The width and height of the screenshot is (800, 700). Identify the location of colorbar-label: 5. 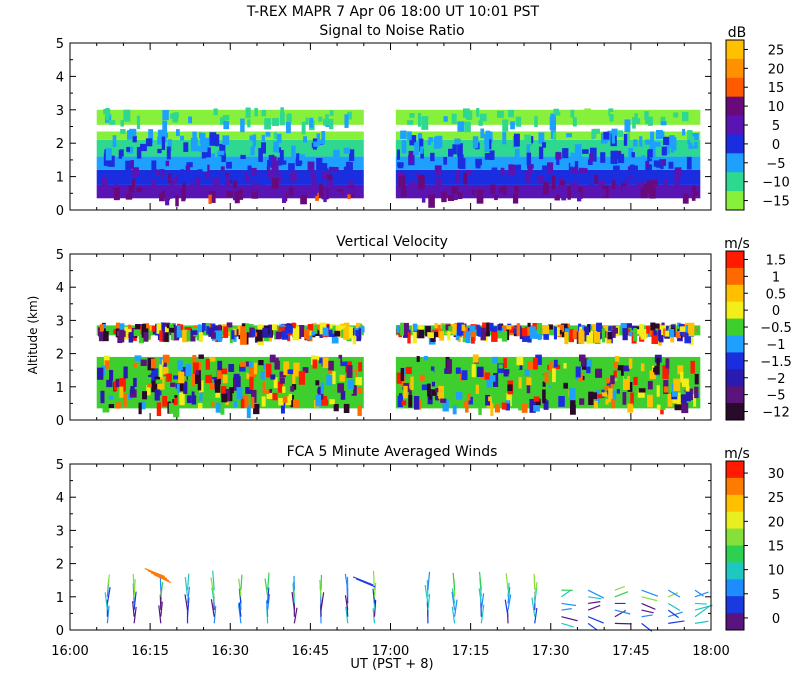
(776, 595).